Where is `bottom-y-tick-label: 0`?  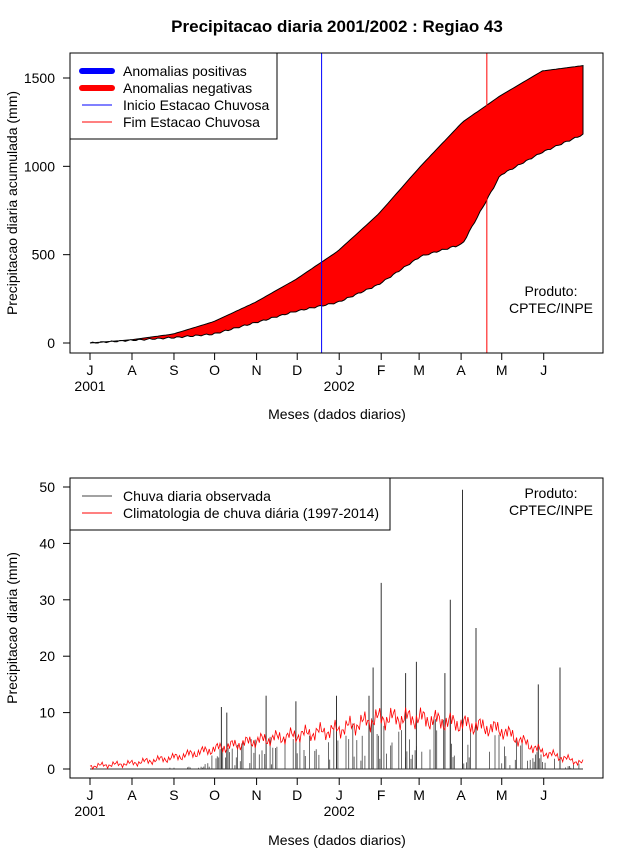
bottom-y-tick-label: 0 is located at coordinates (51, 769).